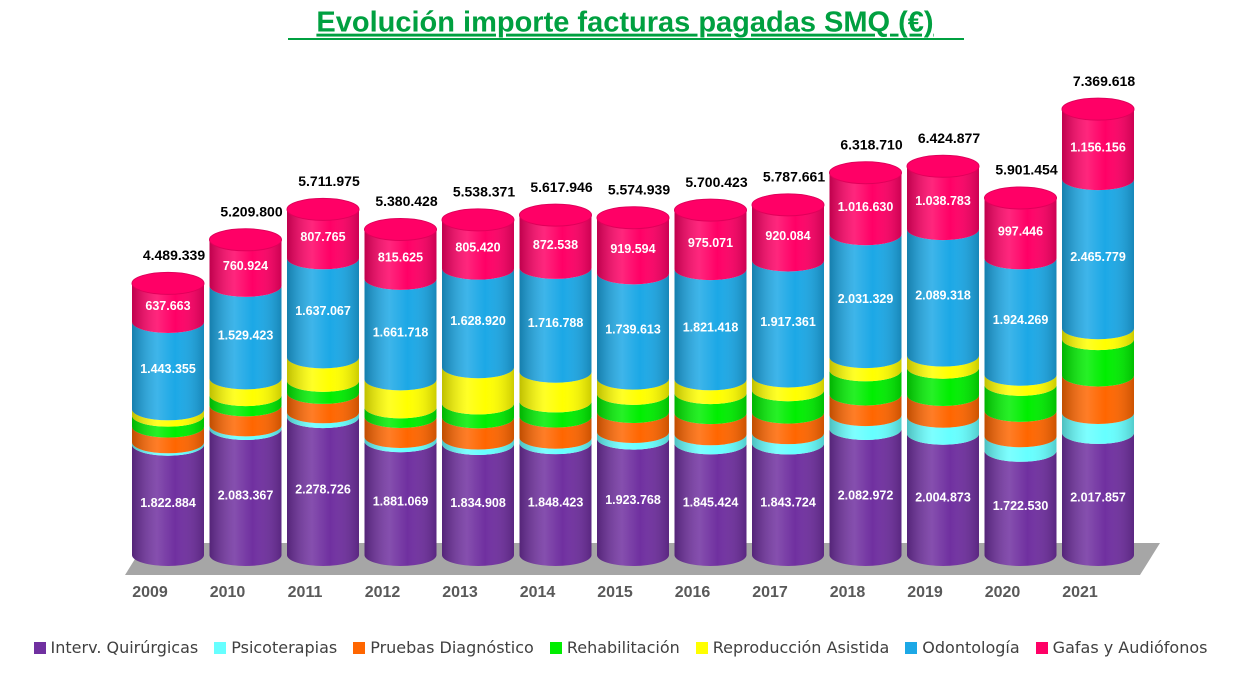 The height and width of the screenshot is (673, 1241). I want to click on value-label: 1.917.361, so click(788, 322).